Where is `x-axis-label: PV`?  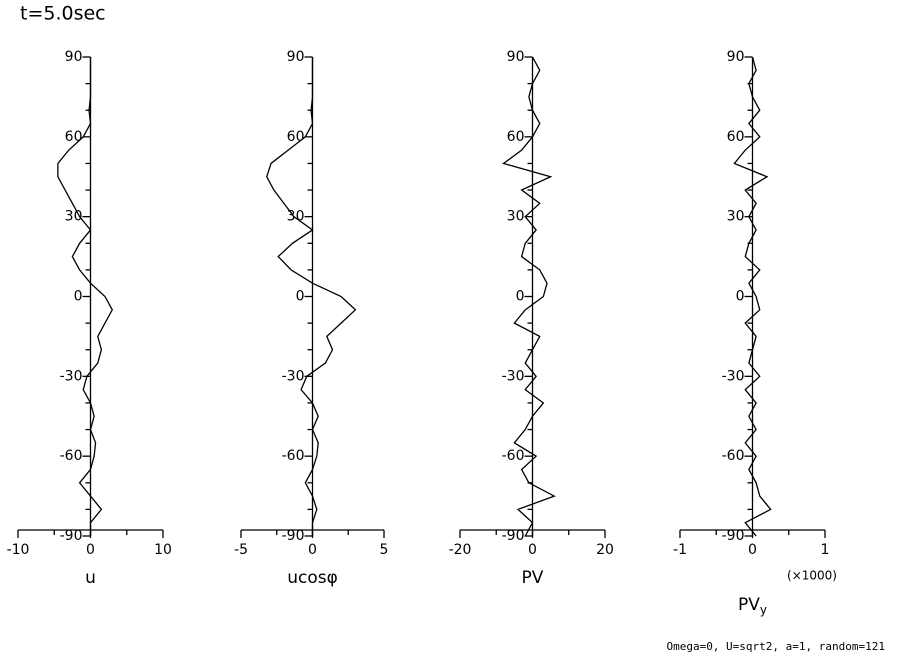
x-axis-label: PV is located at coordinates (533, 578).